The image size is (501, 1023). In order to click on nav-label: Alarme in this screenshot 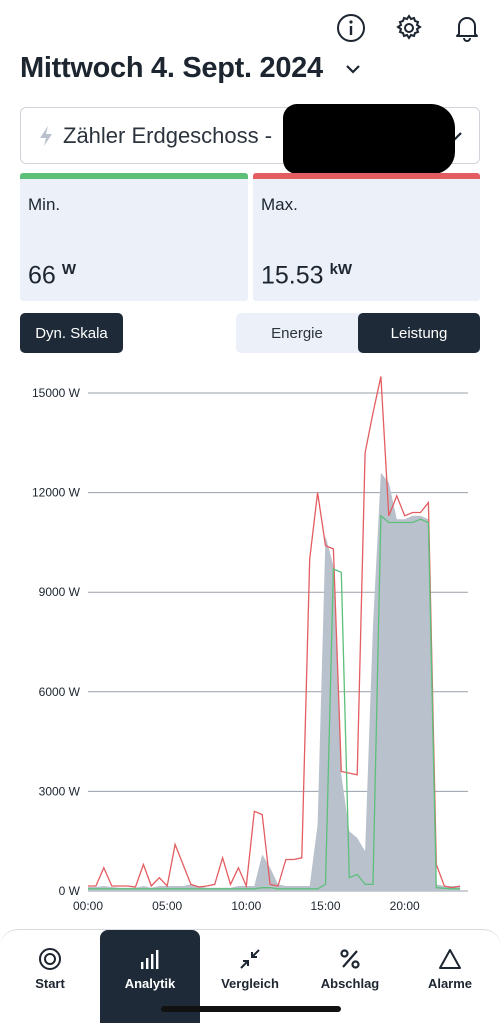, I will do `click(450, 983)`.